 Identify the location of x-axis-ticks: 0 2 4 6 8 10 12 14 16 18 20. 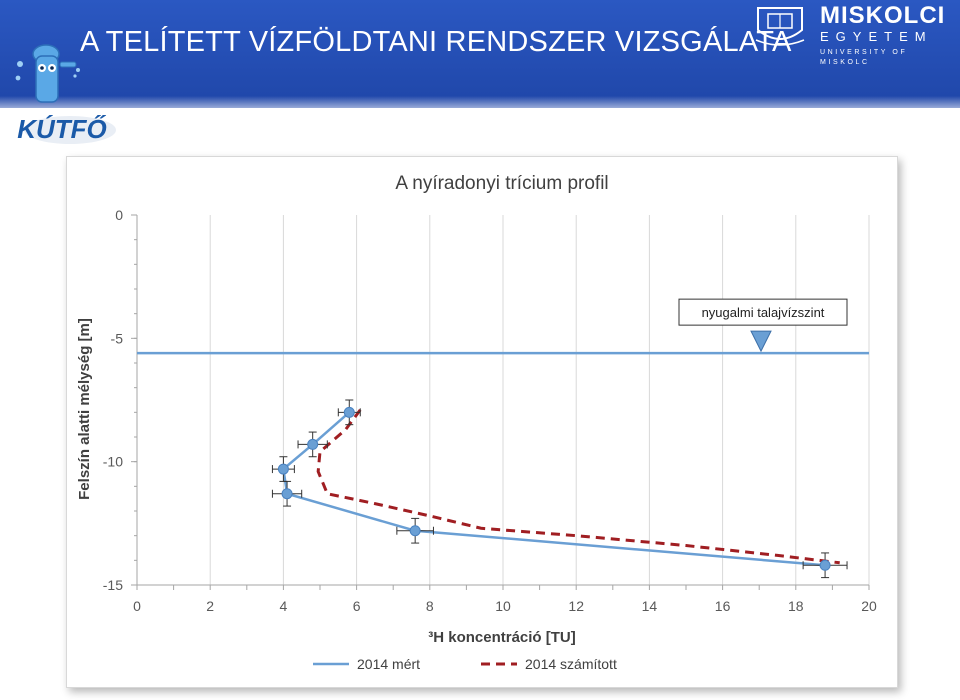
(505, 599).